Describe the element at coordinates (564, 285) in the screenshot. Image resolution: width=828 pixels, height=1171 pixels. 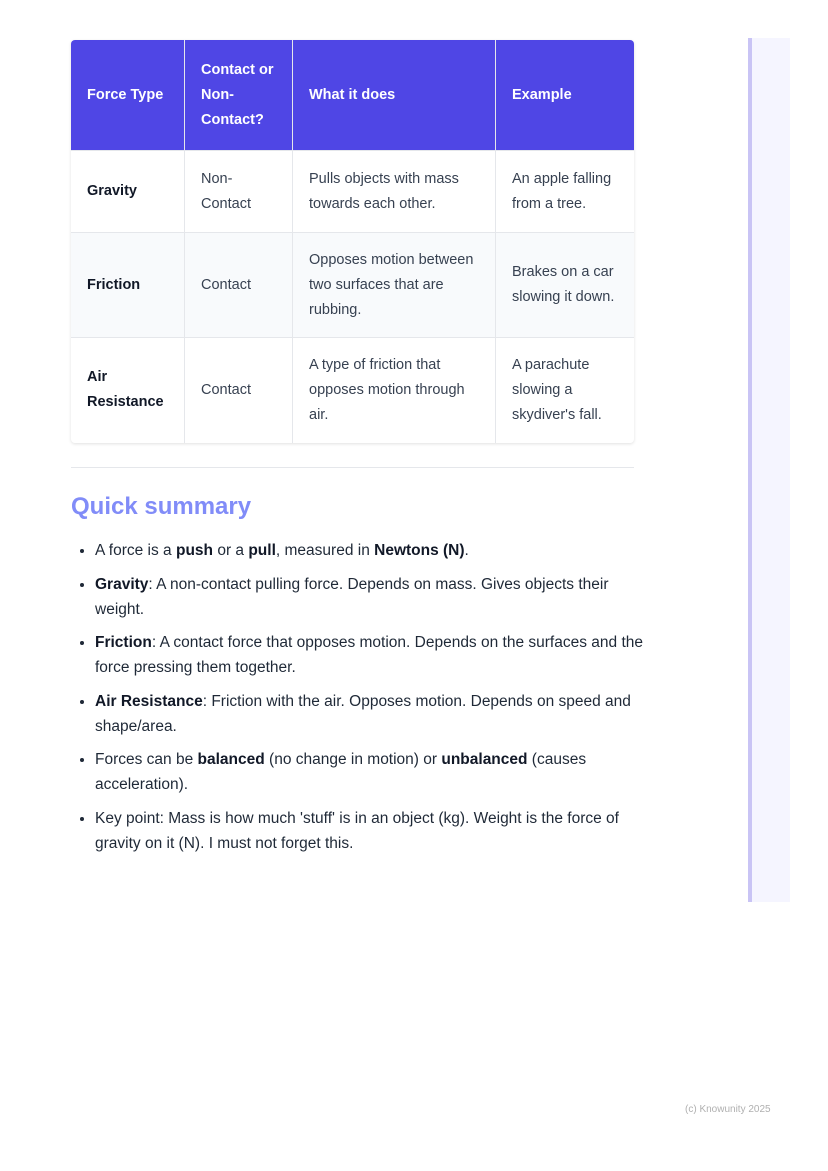
I see `cell-example: Brakes on a car slowing it down.` at that location.